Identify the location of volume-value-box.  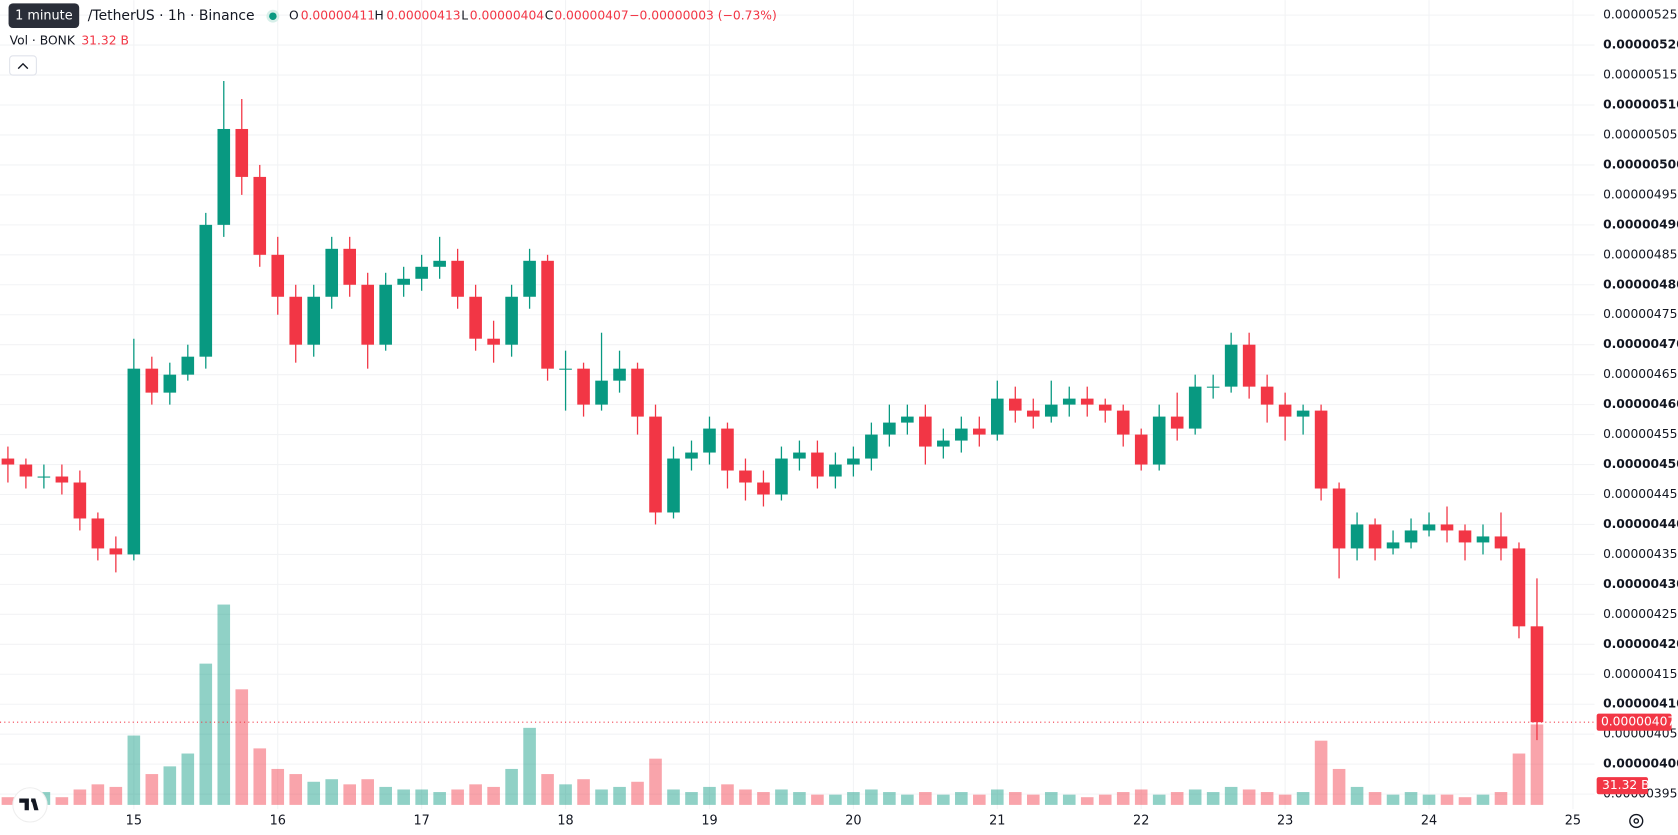
(1622, 786).